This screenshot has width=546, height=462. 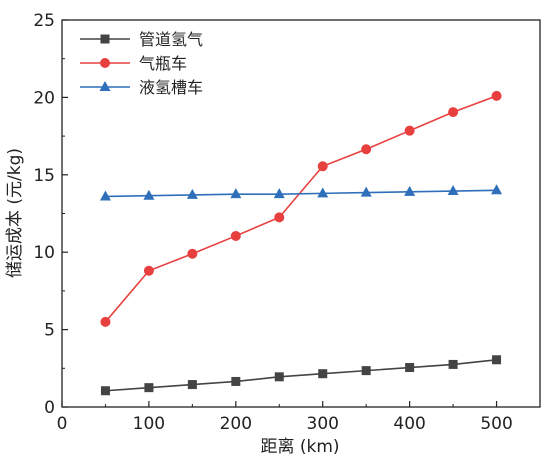 I want to click on legend-label: 气瓶车, so click(x=163, y=63).